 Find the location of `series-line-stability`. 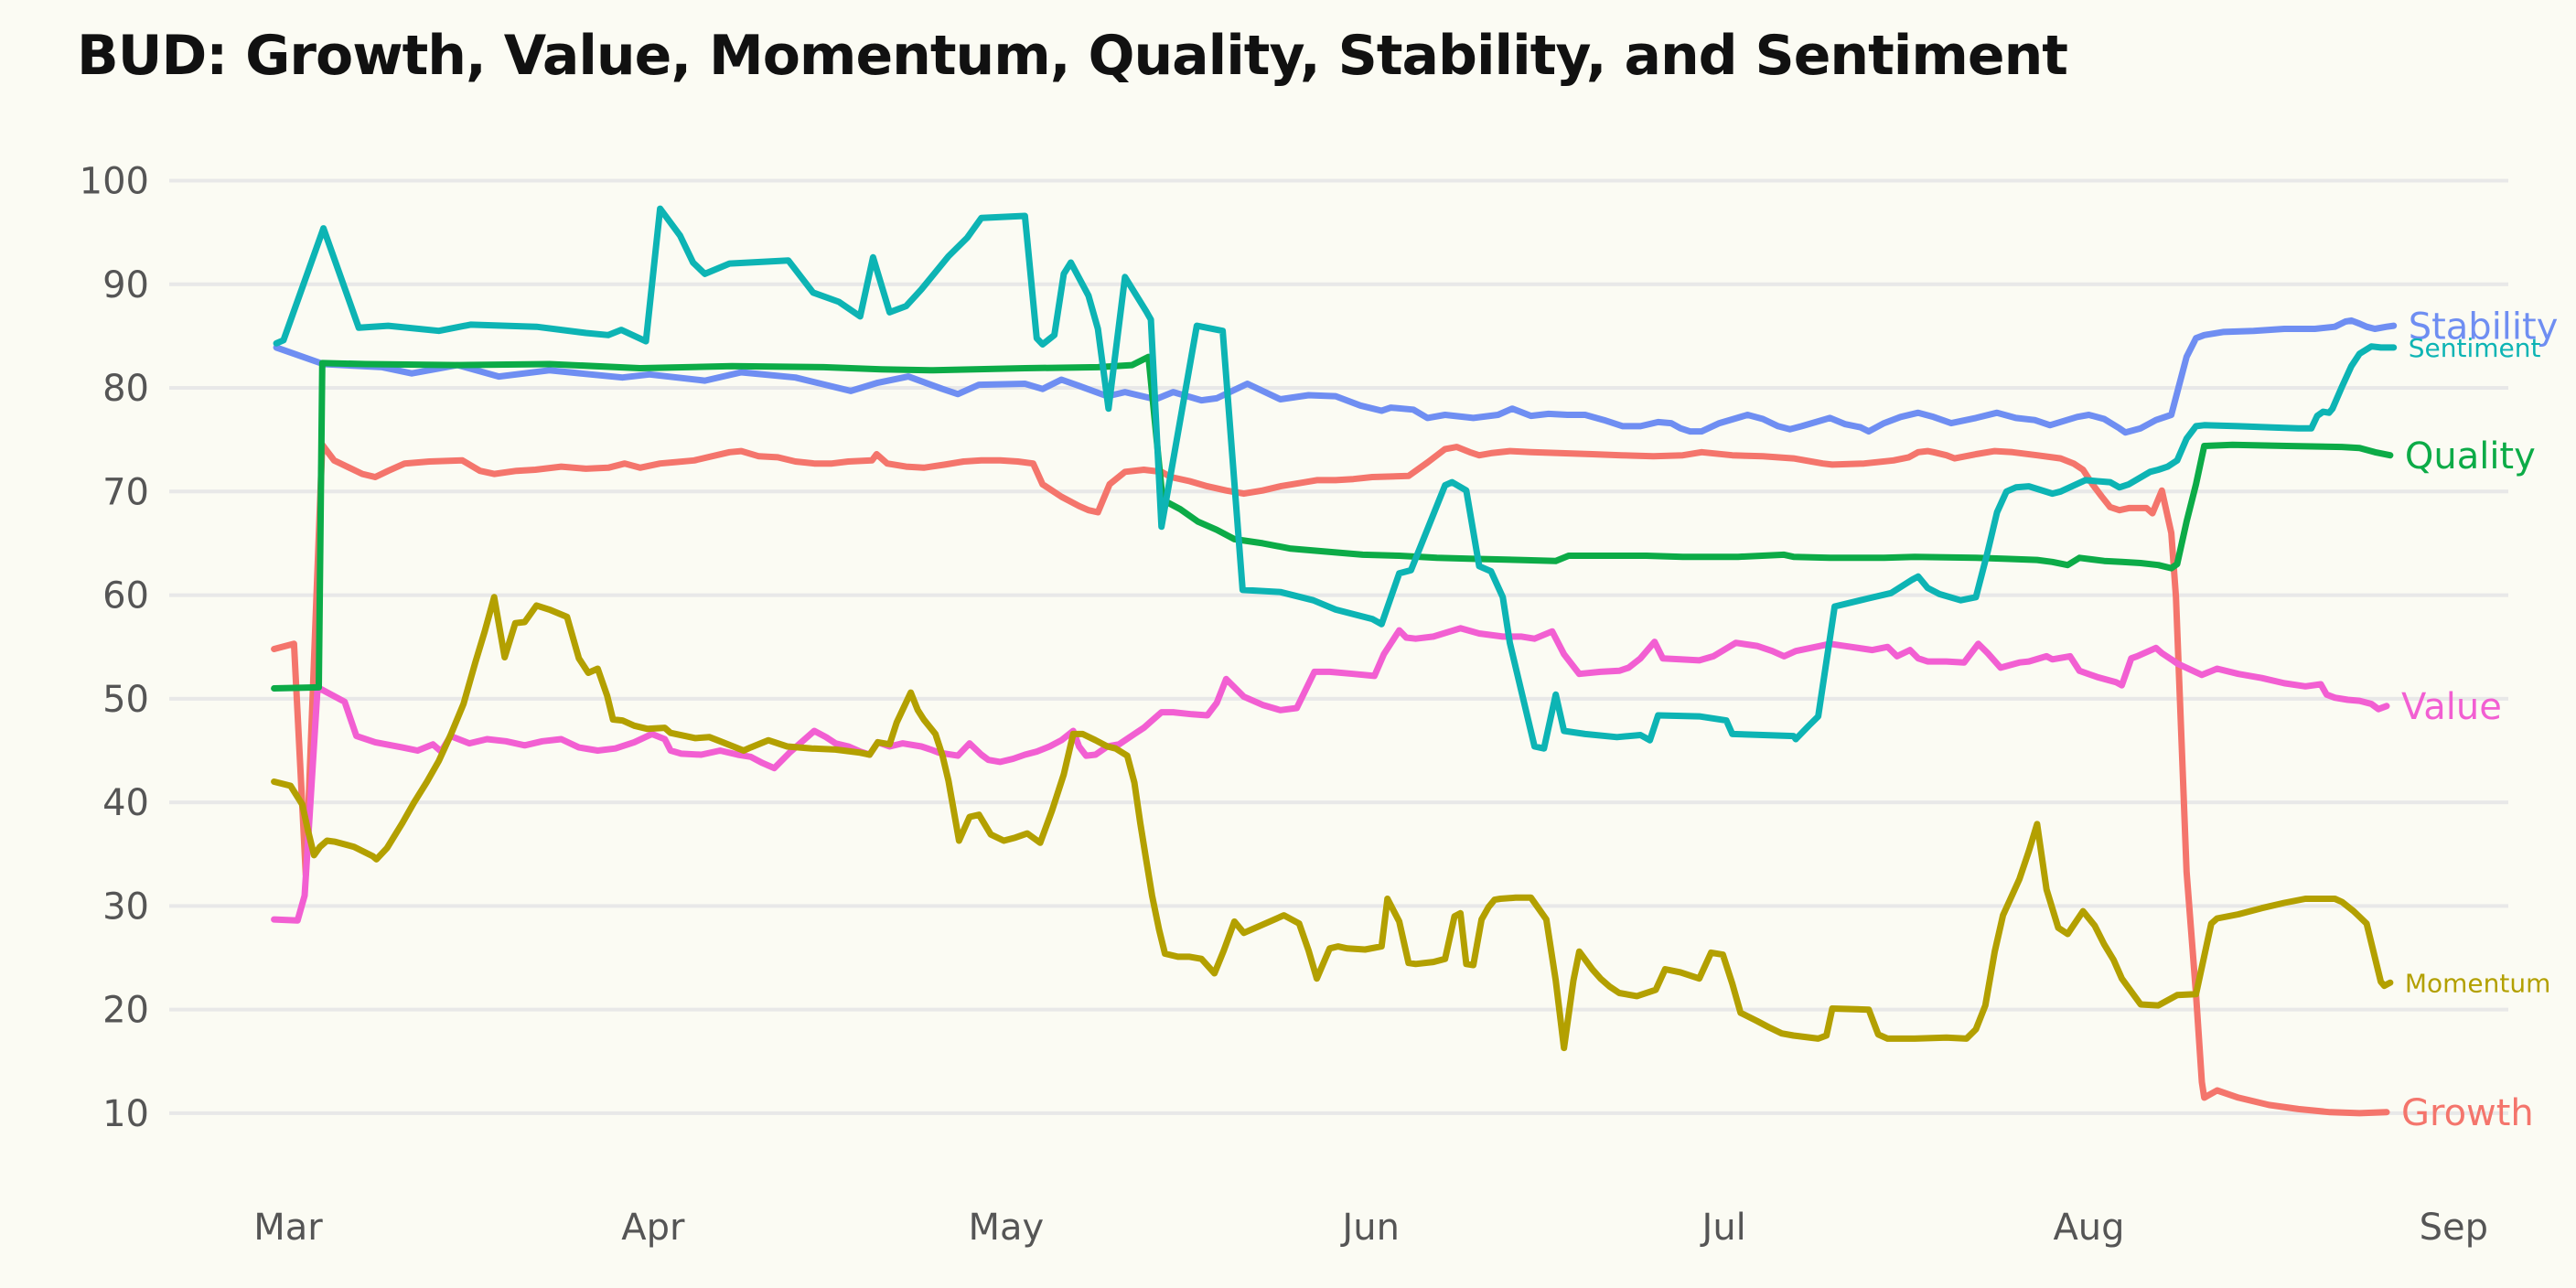

series-line-stability is located at coordinates (1335, 376).